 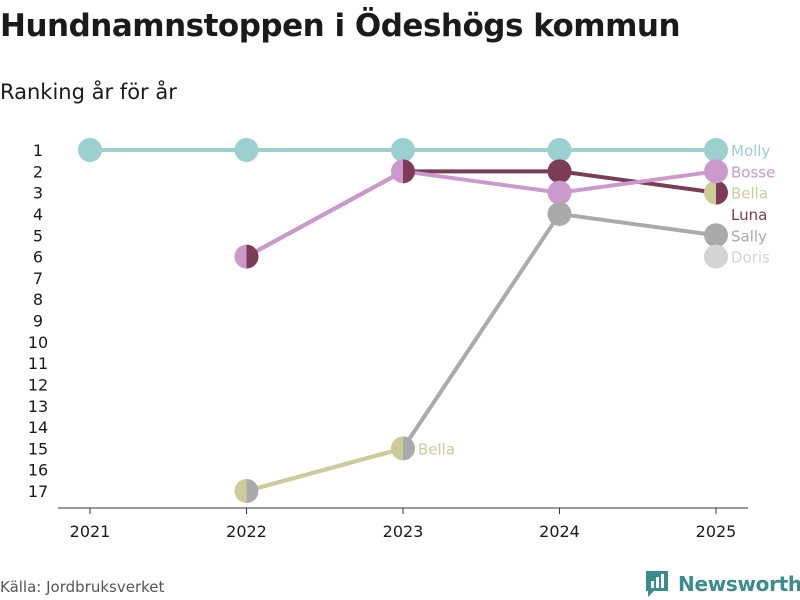 What do you see at coordinates (324, 469) in the screenshot?
I see `series-line-bella` at bounding box center [324, 469].